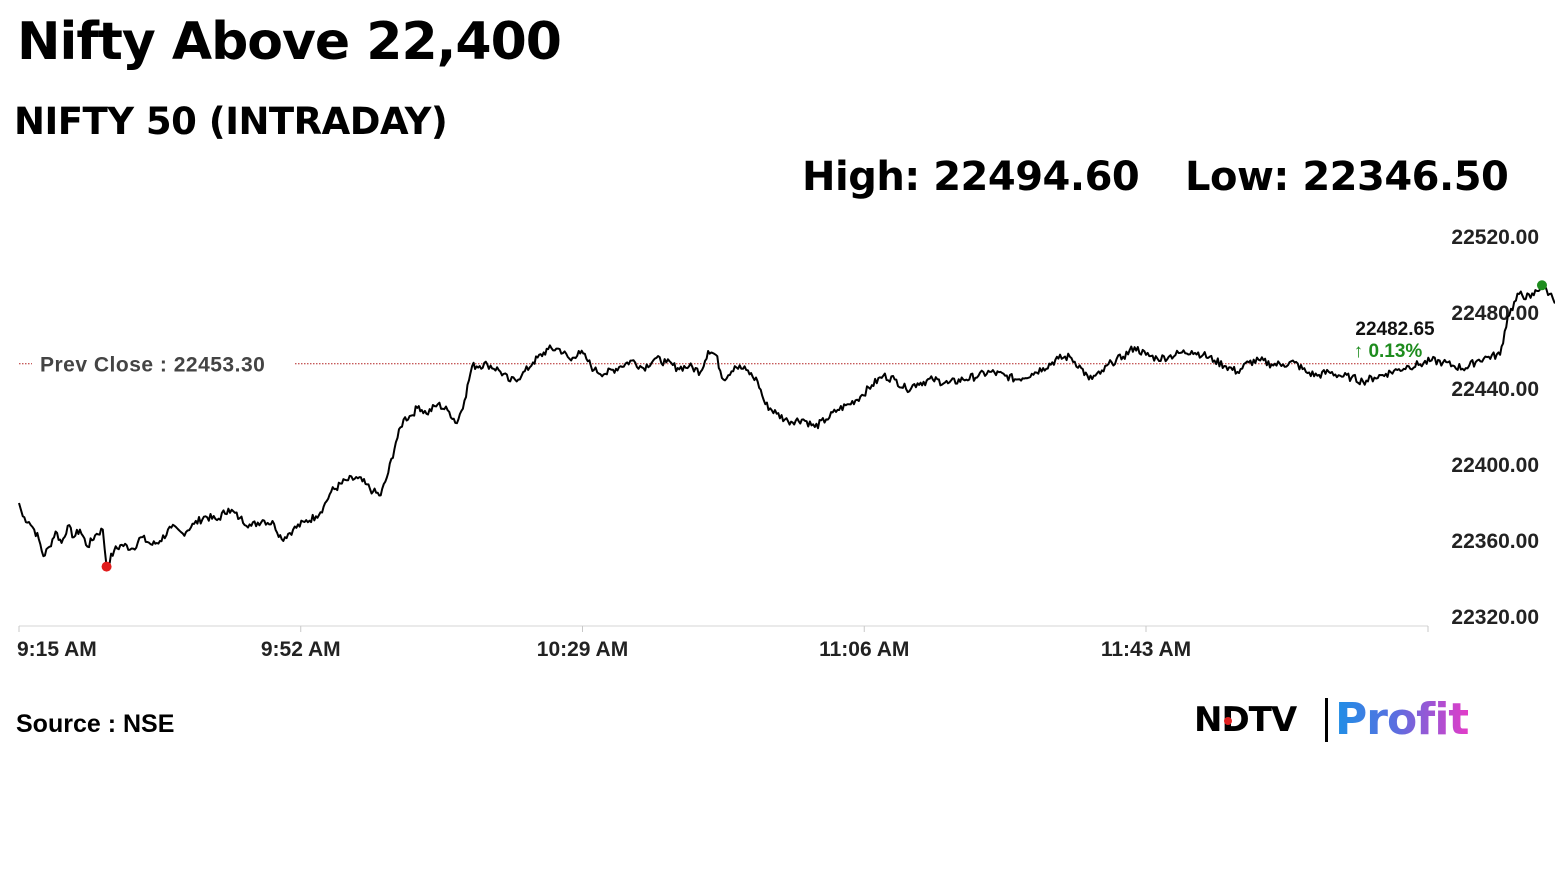 Image resolution: width=1555 pixels, height=874 pixels. What do you see at coordinates (231, 121) in the screenshot?
I see `chart-subtitle: NIFTY 50 (INTRADAY)` at bounding box center [231, 121].